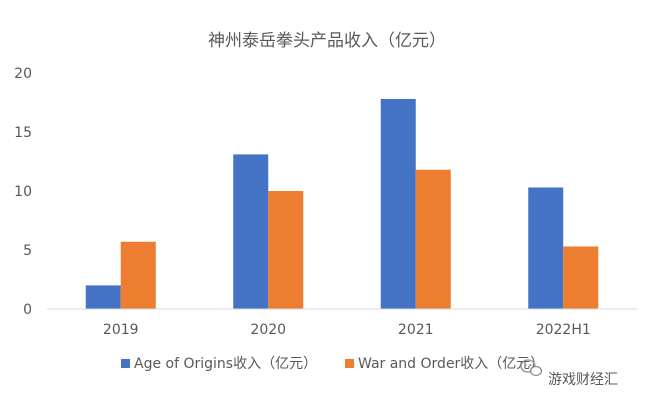 This screenshot has height=406, width=655. Describe the element at coordinates (286, 250) in the screenshot. I see `bar-war-and-order-2020` at that location.